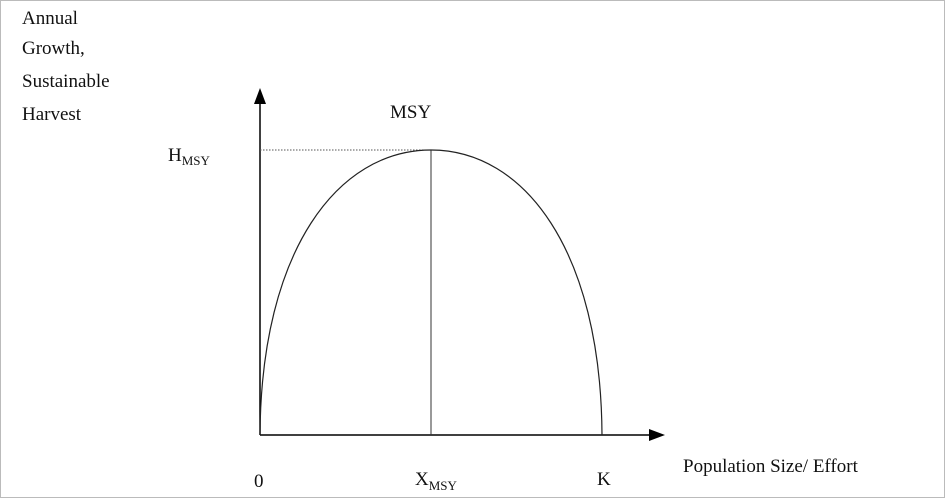  Describe the element at coordinates (422, 479) in the screenshot. I see `x-marker-main: X` at that location.